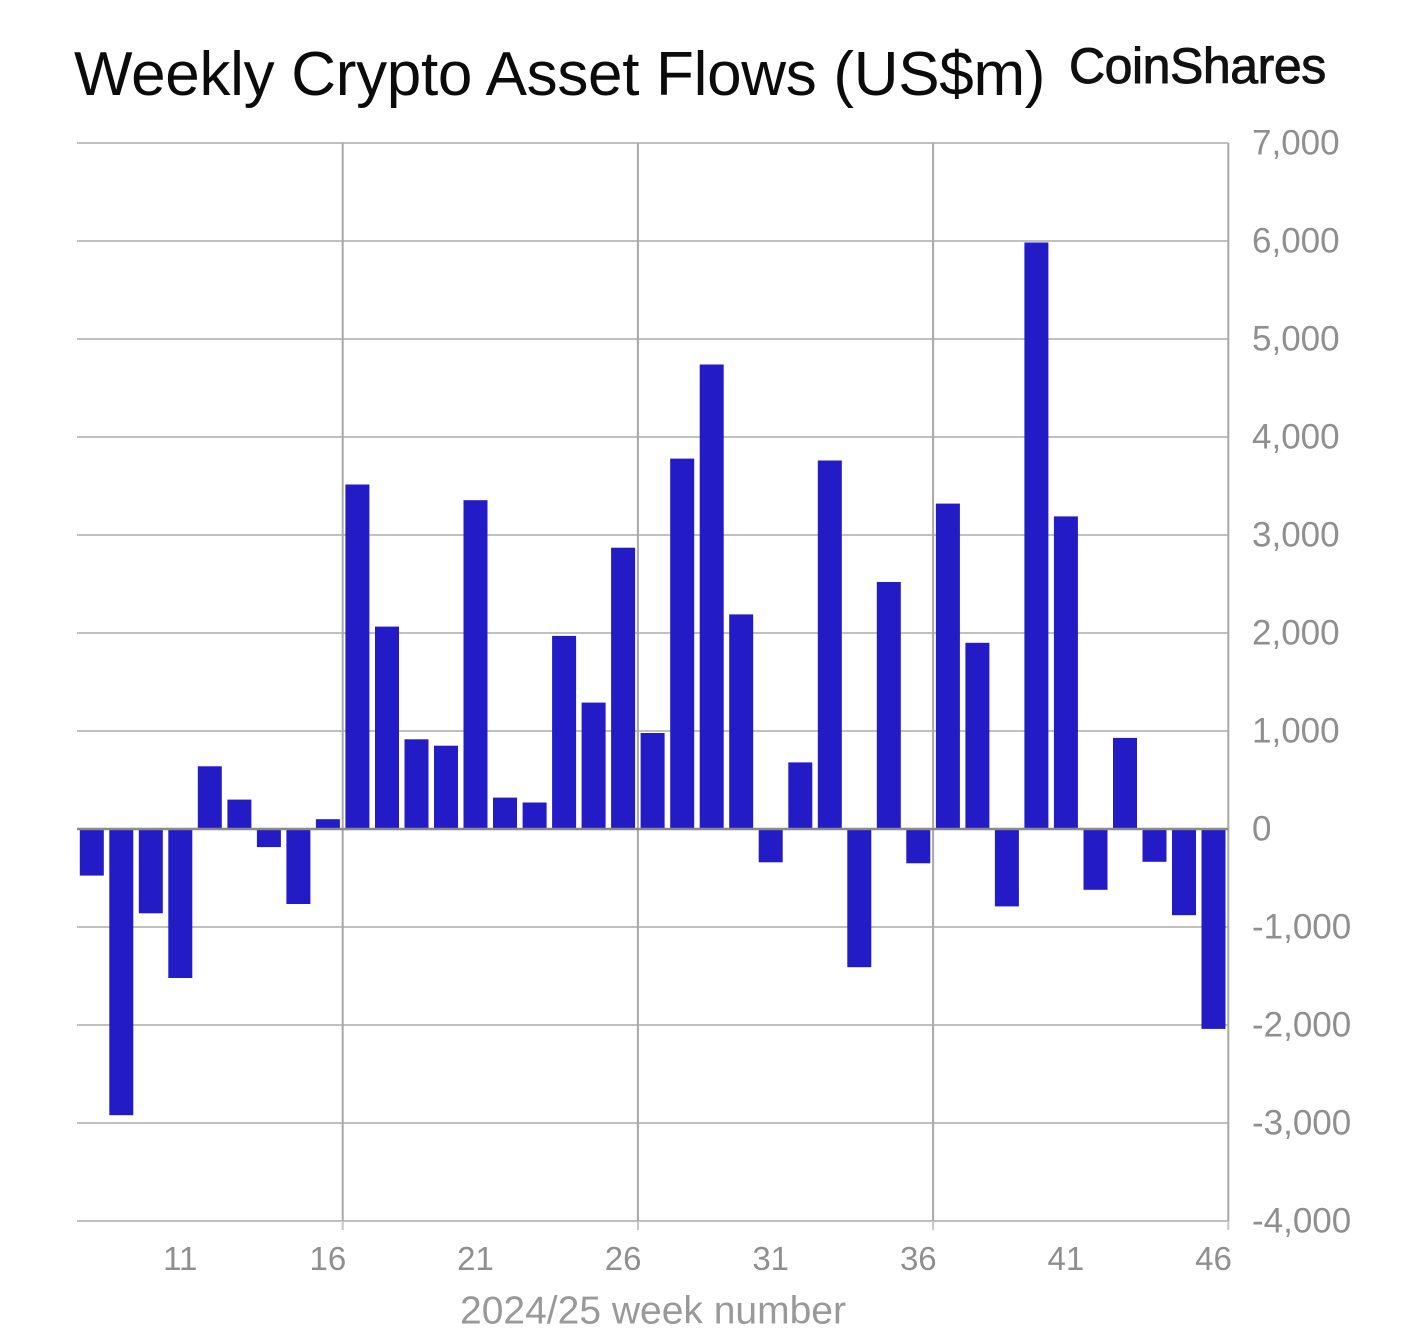 The image size is (1418, 1342). What do you see at coordinates (1301, 1025) in the screenshot?
I see `svg-text: -2,000` at bounding box center [1301, 1025].